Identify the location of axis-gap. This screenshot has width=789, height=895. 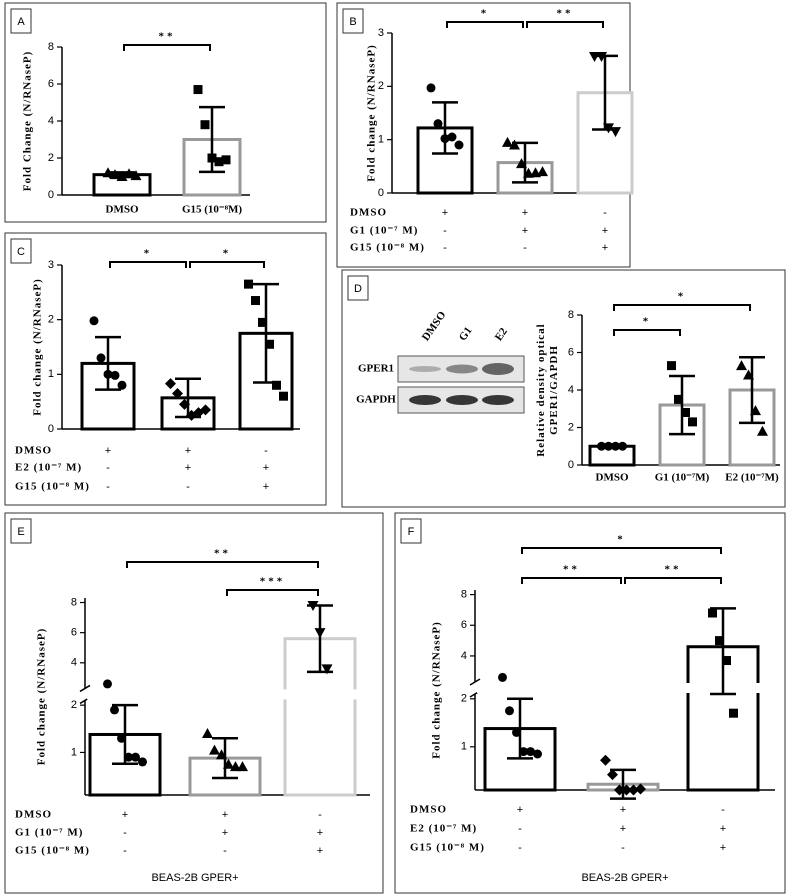
(229, 694).